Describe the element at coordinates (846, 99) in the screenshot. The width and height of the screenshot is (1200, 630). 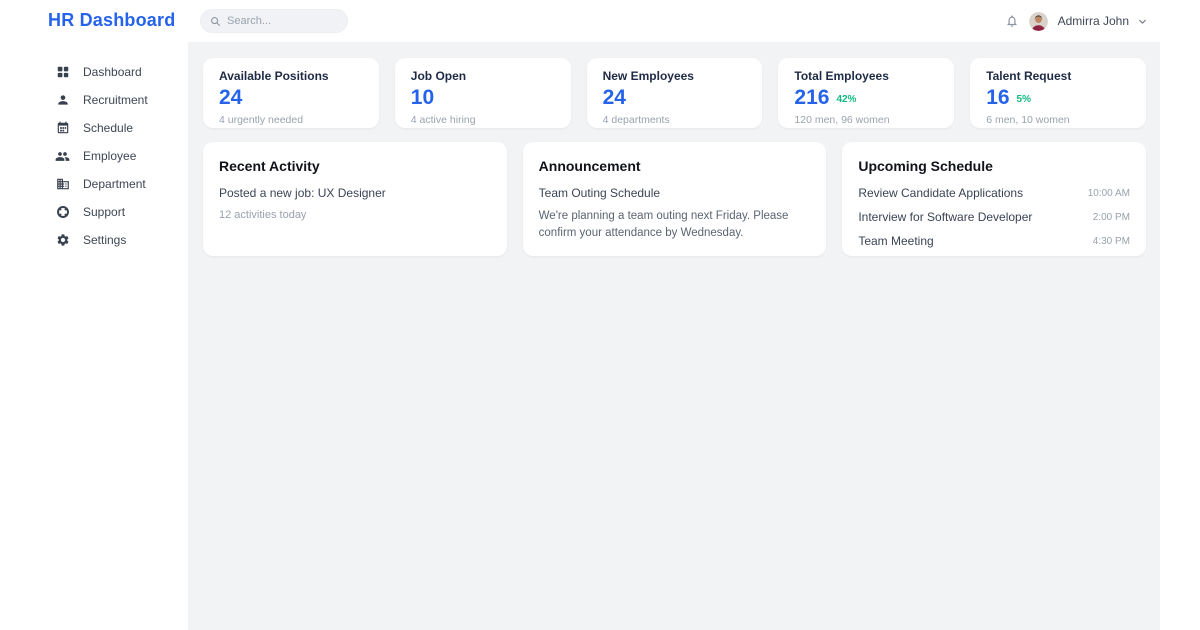
I see `stat-growth-badge: 42%` at that location.